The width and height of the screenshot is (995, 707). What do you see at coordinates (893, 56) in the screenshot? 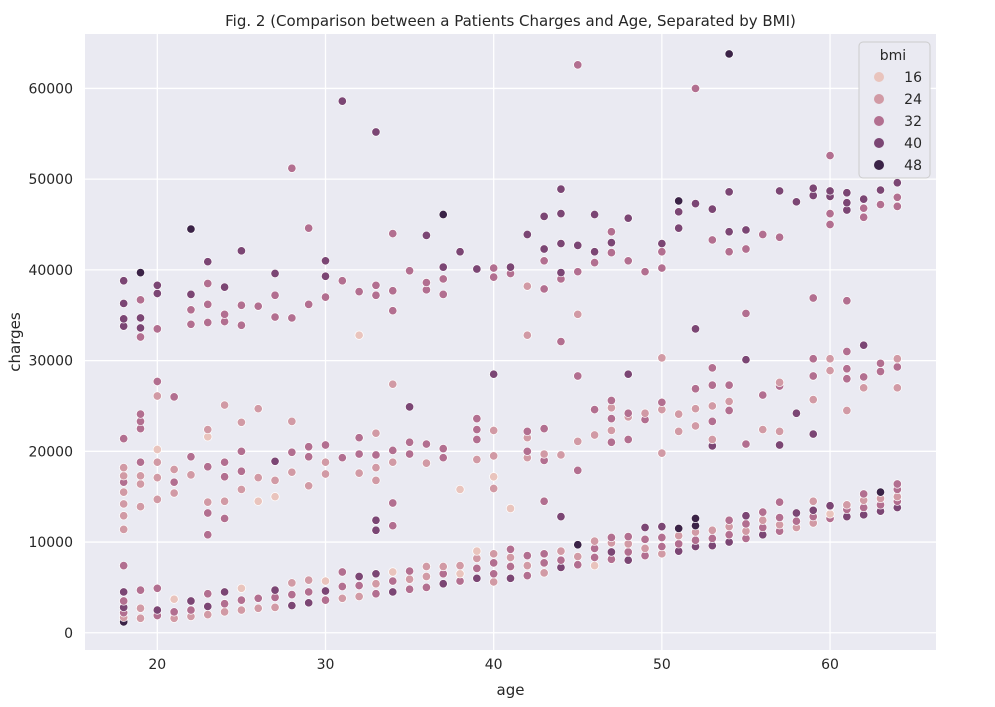
I see `legend-title: bmi` at bounding box center [893, 56].